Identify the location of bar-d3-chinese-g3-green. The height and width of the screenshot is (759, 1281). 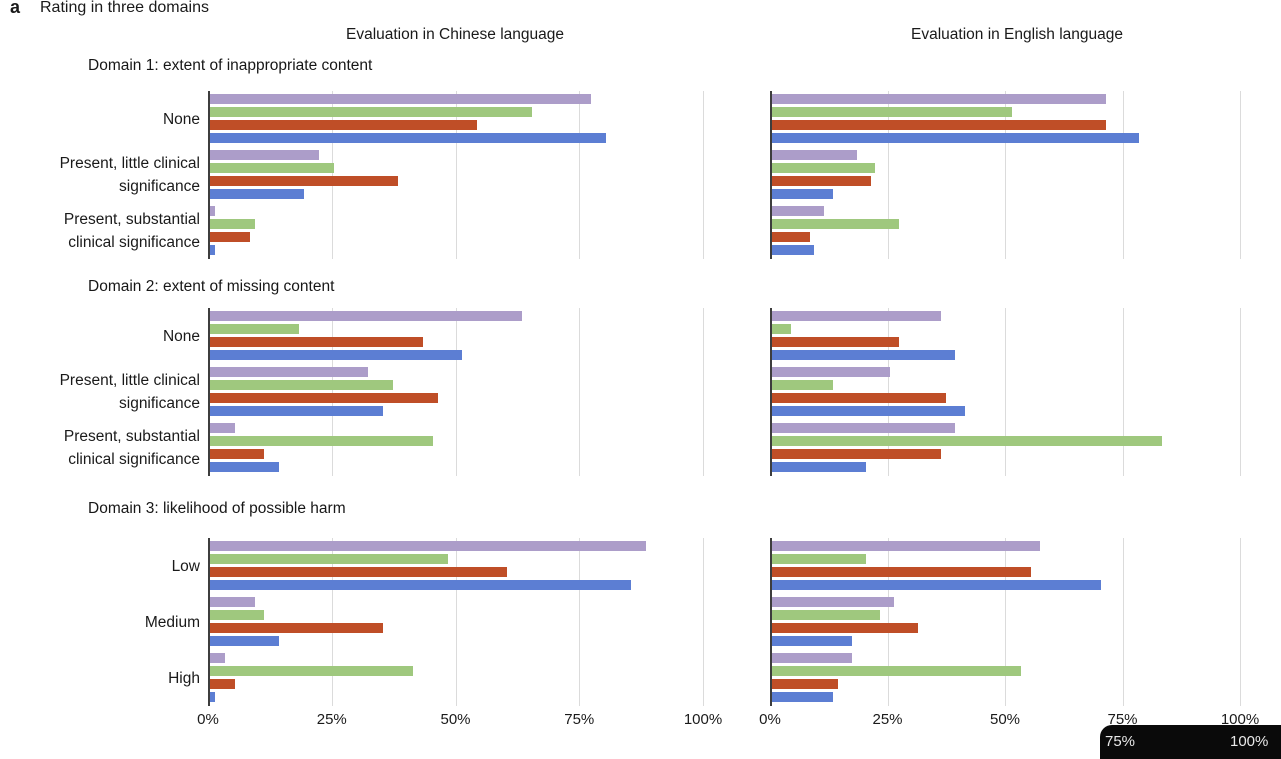
(311, 671).